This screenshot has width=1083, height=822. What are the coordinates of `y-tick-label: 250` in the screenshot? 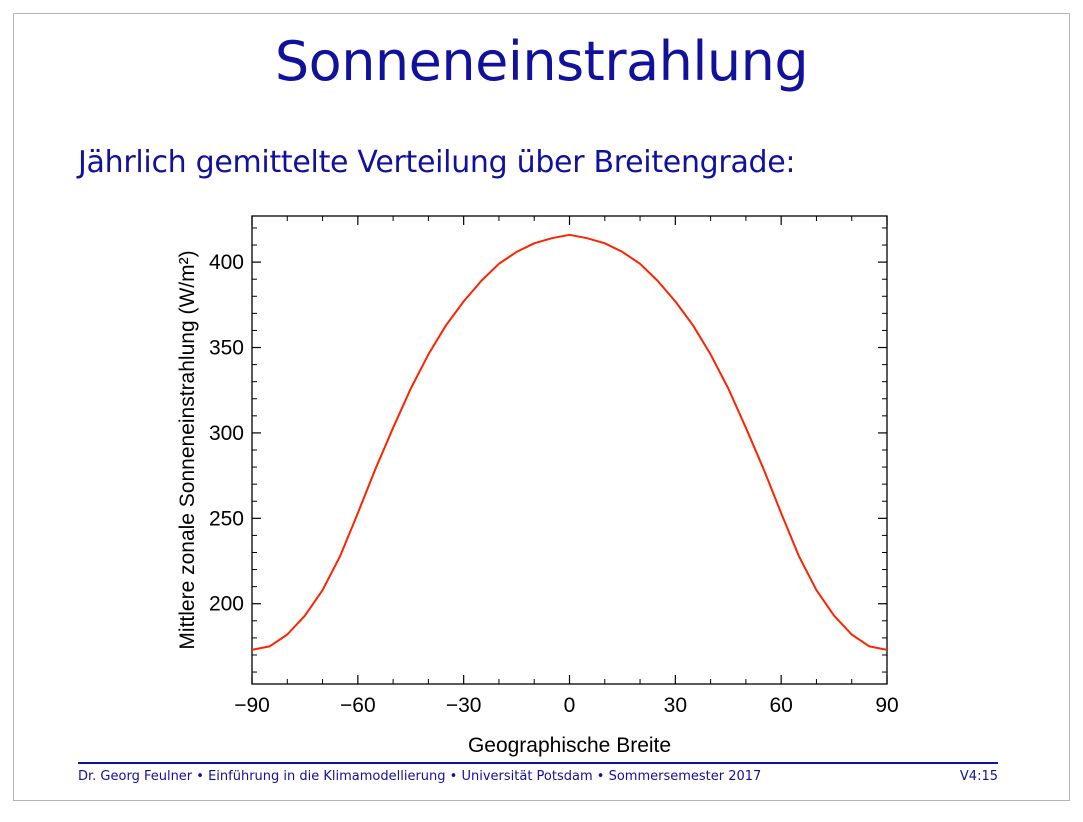 It's located at (226, 518).